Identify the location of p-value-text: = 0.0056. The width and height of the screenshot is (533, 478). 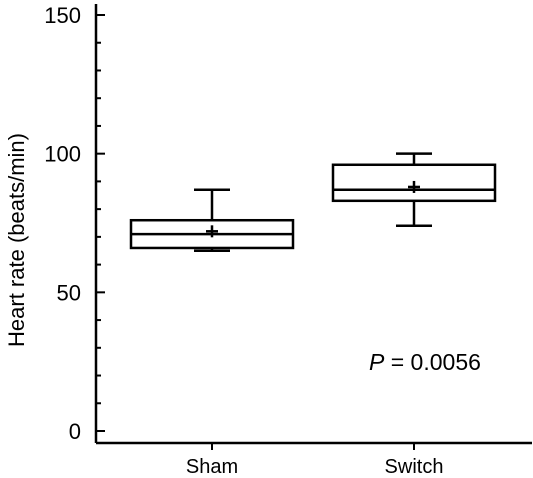
(432, 362).